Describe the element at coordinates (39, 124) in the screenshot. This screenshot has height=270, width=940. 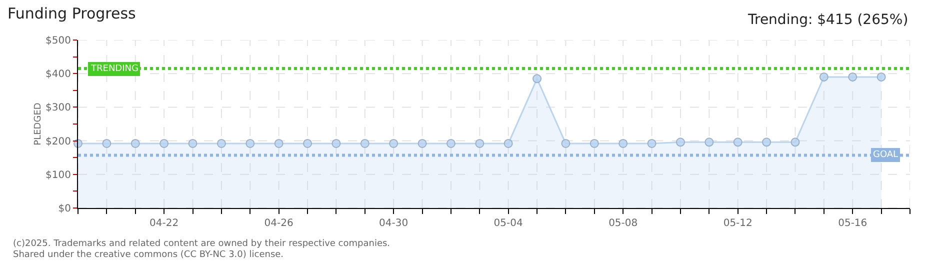
I see `y-axis-title: PLEDGED` at that location.